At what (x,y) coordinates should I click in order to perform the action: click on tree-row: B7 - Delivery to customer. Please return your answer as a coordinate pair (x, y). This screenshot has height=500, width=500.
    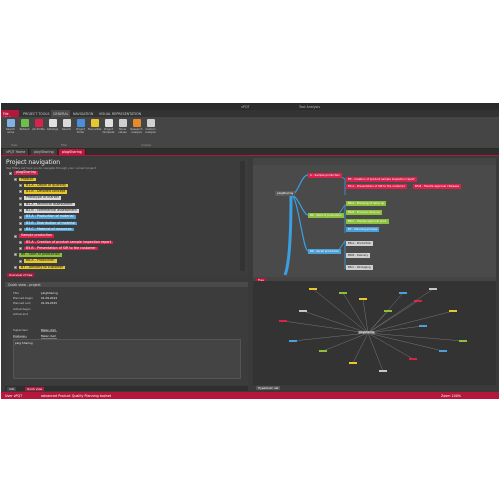
    Looking at the image, I should click on (40, 267).